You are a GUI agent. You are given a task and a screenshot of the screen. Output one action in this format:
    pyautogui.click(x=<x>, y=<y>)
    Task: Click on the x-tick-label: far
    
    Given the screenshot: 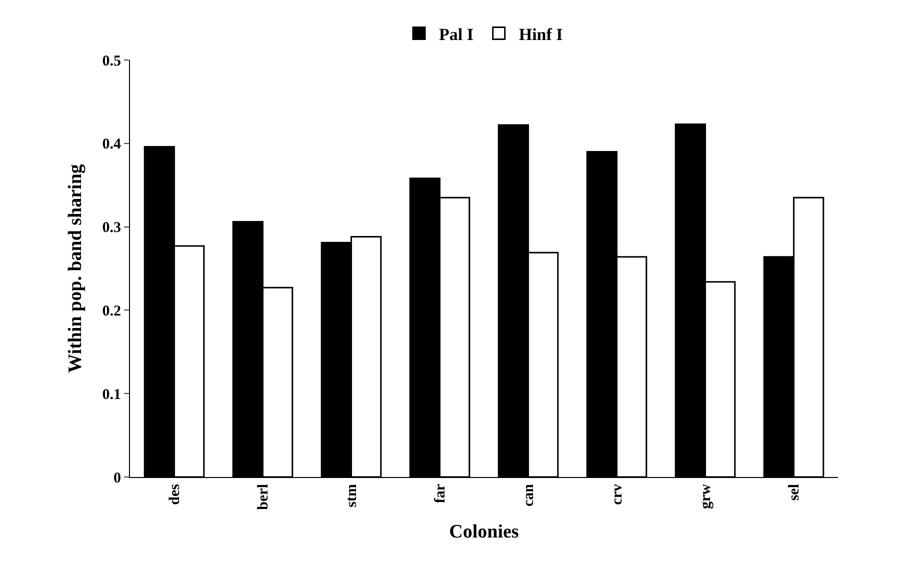 What is the action you would take?
    pyautogui.click(x=440, y=494)
    